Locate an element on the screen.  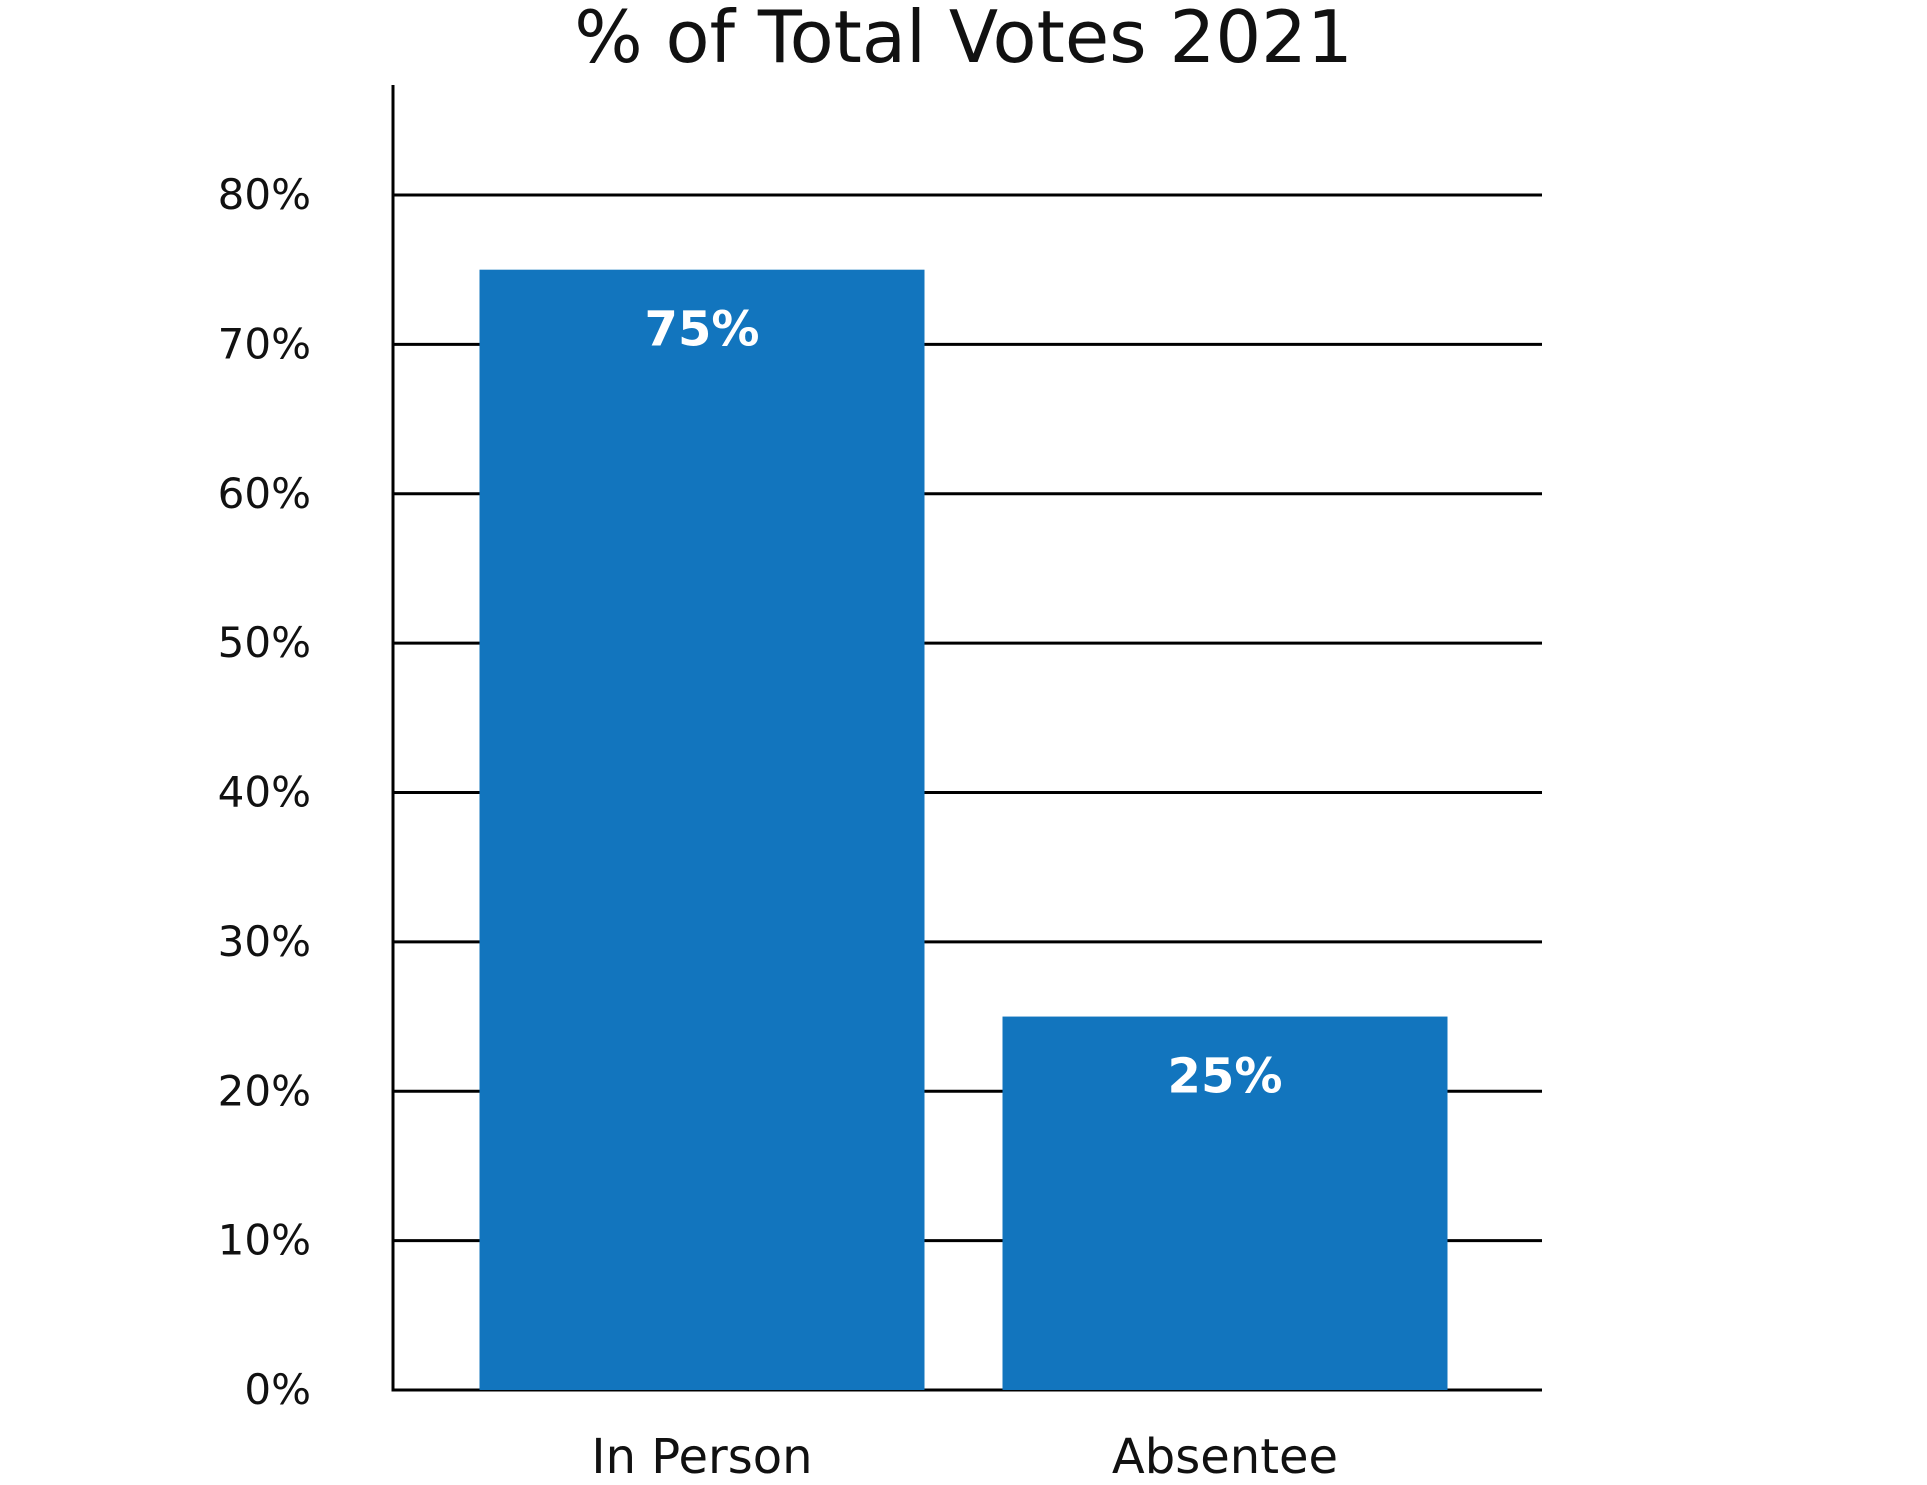
y-tick-label: 80% is located at coordinates (264, 194).